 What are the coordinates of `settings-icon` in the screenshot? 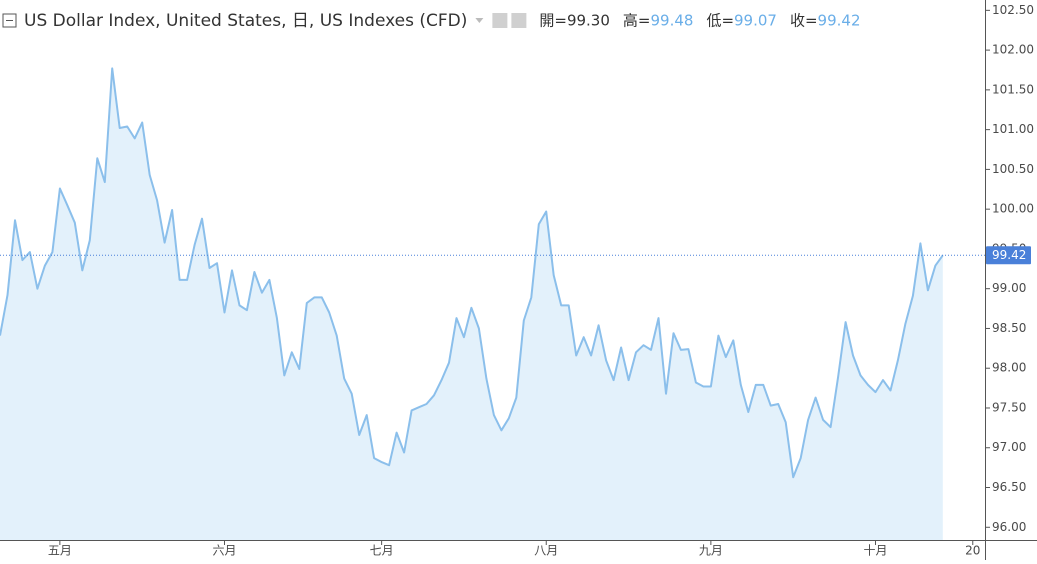 It's located at (519, 20).